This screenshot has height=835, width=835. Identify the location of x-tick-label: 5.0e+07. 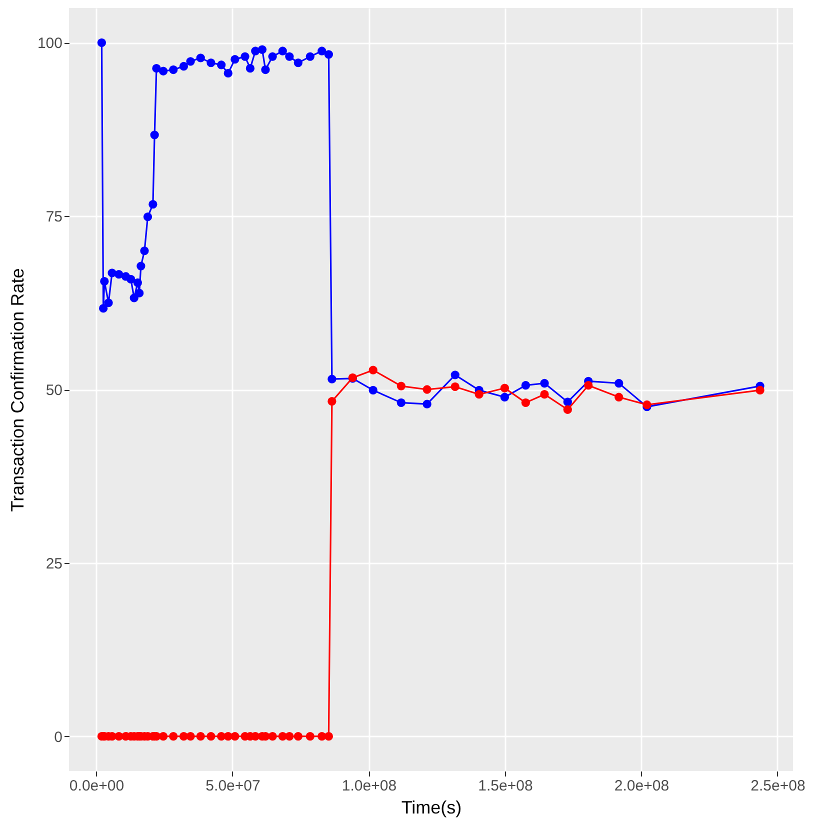
(233, 786).